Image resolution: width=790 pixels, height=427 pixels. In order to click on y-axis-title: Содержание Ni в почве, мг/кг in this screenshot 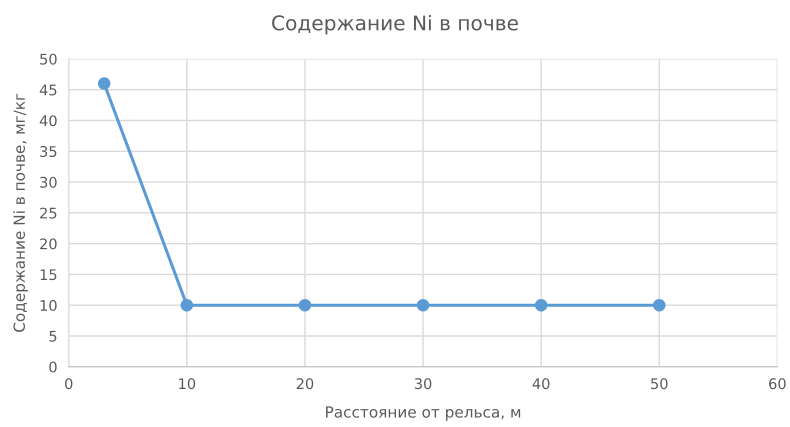, I will do `click(20, 213)`.